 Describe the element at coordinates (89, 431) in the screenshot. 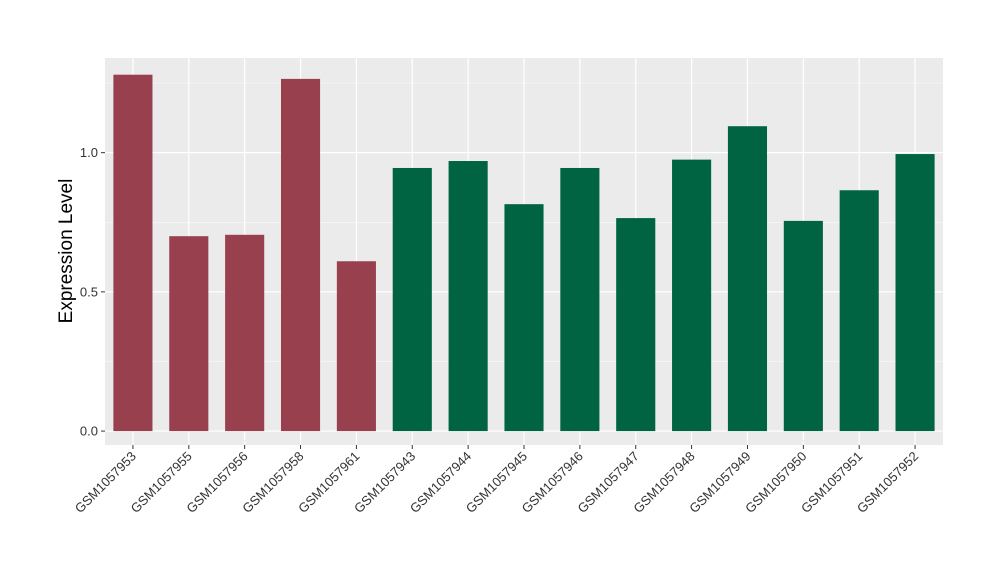

I see `y-tick-label: 0.0` at that location.